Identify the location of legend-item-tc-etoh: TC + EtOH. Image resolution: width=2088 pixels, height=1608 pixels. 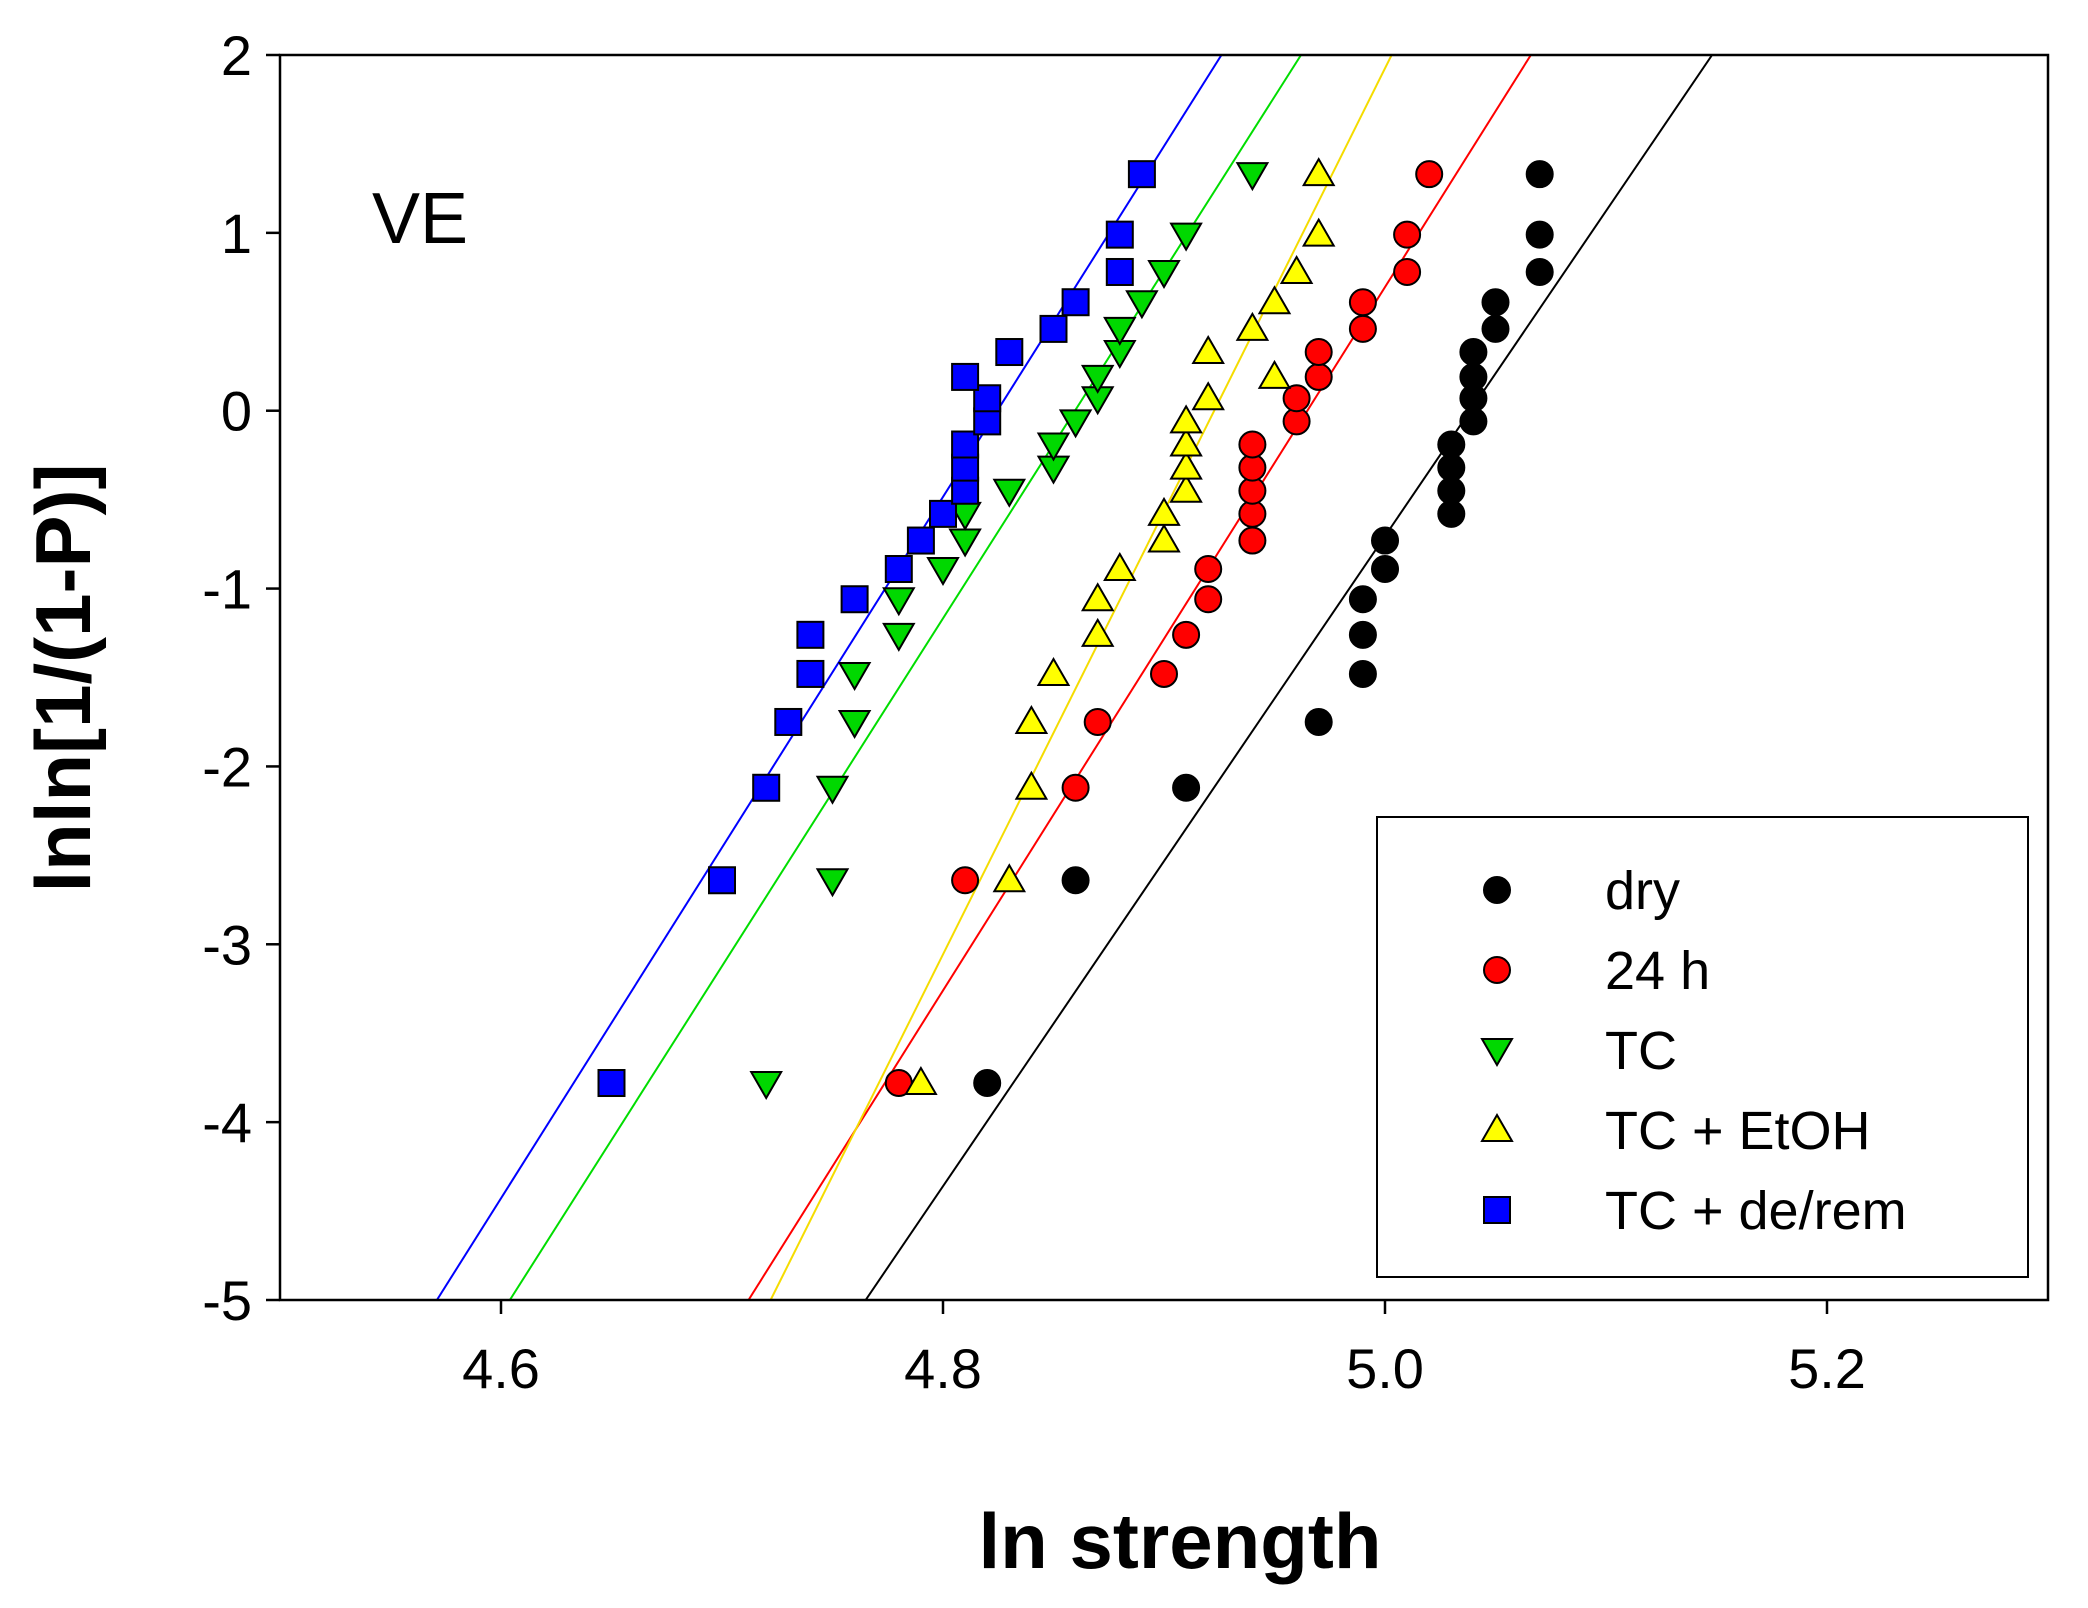
(1675, 1131).